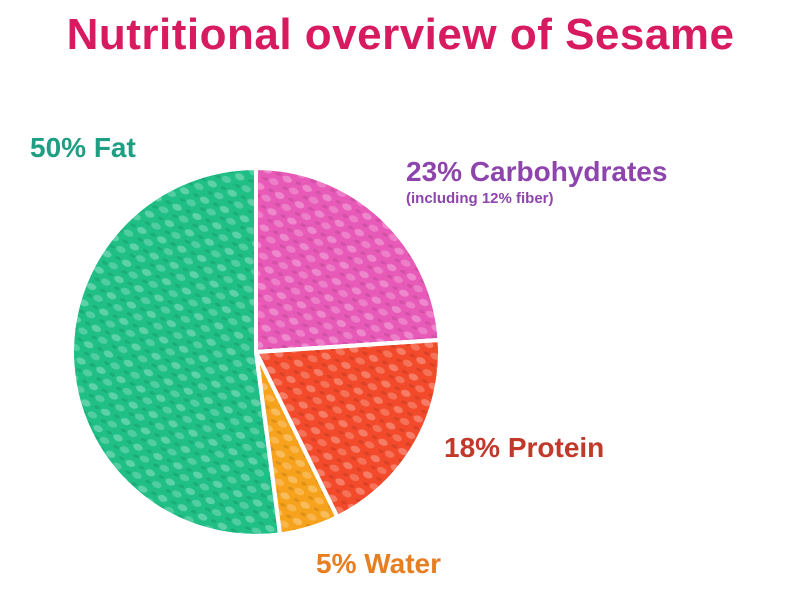 The image size is (801, 600). I want to click on protein-label-text: 18% Protein, so click(524, 447).